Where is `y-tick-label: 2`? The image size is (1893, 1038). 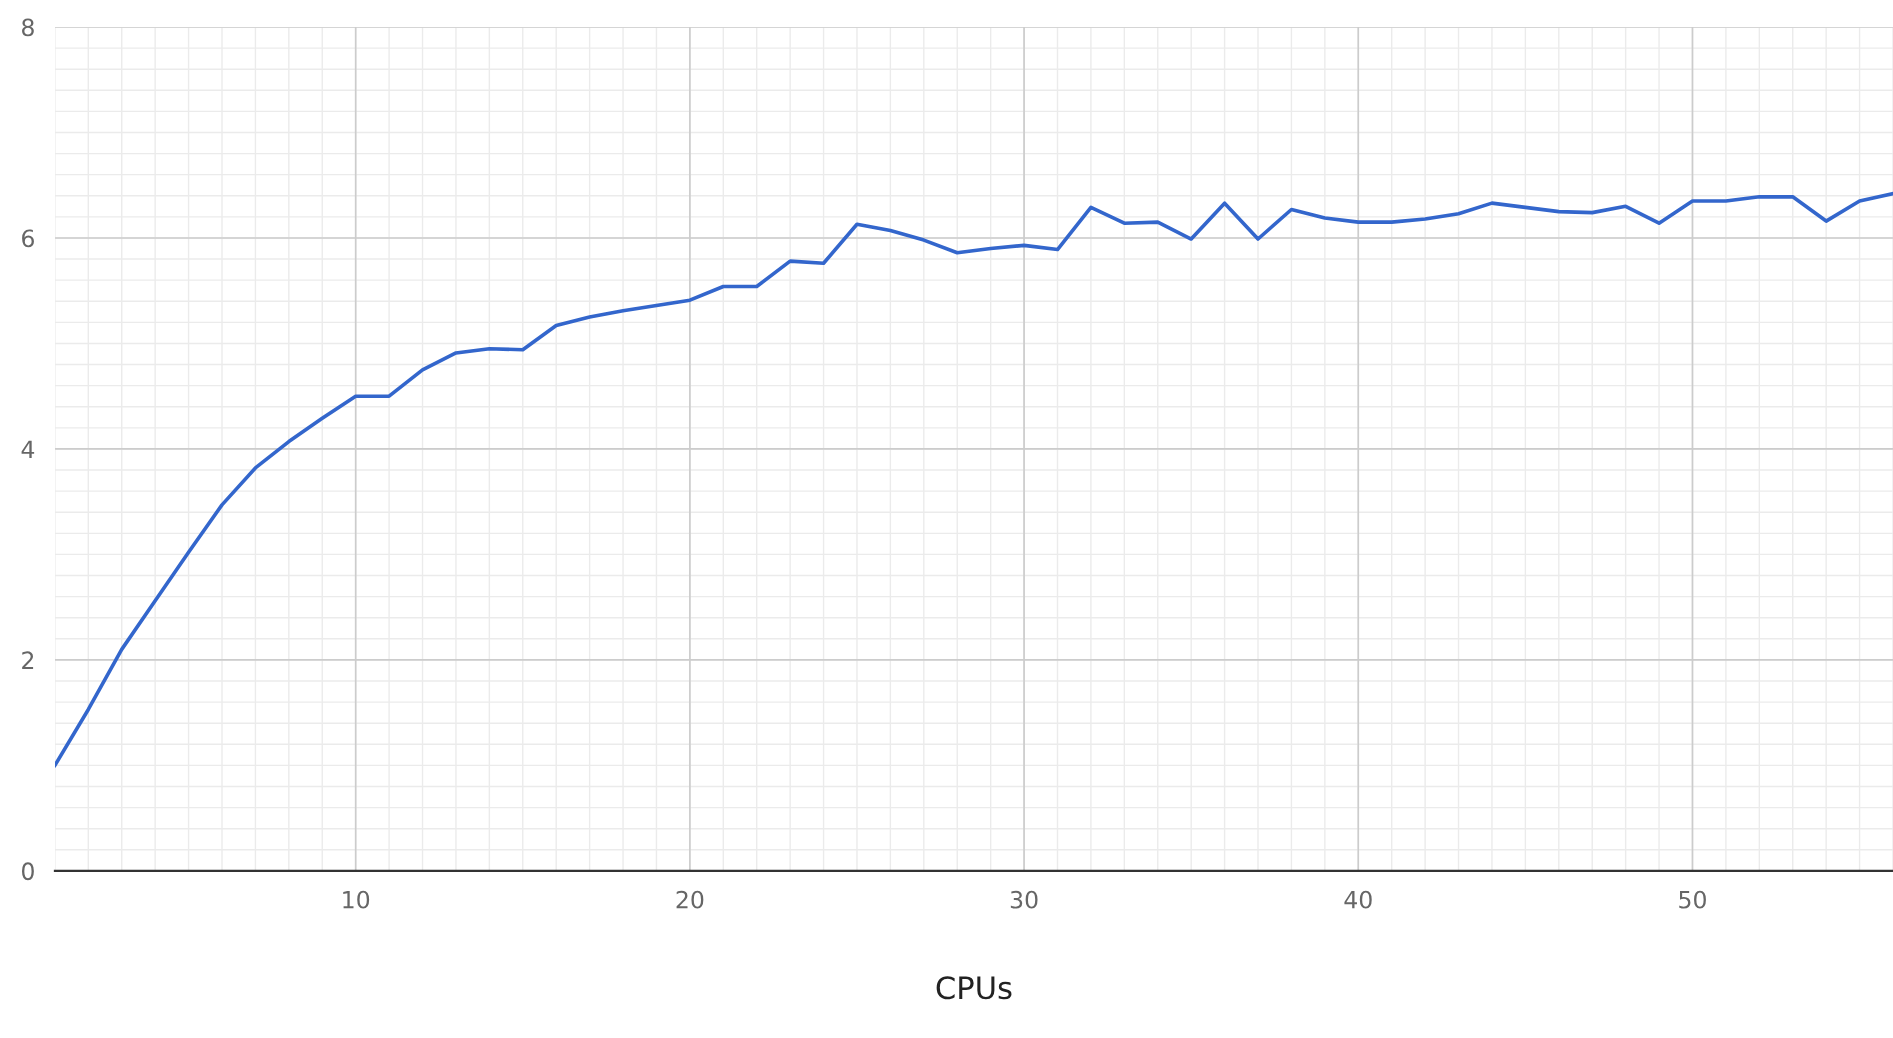
y-tick-label: 2 is located at coordinates (28, 660).